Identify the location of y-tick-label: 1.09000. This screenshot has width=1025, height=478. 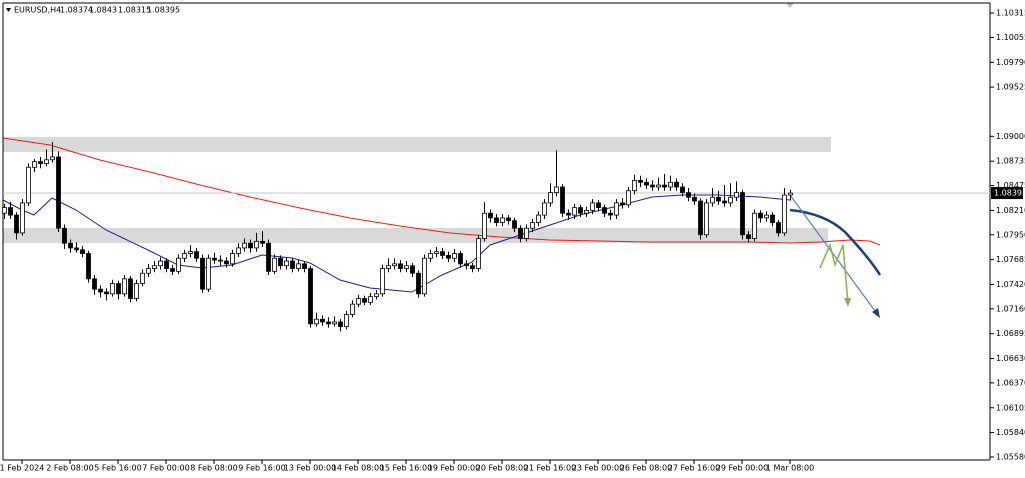
(1010, 136).